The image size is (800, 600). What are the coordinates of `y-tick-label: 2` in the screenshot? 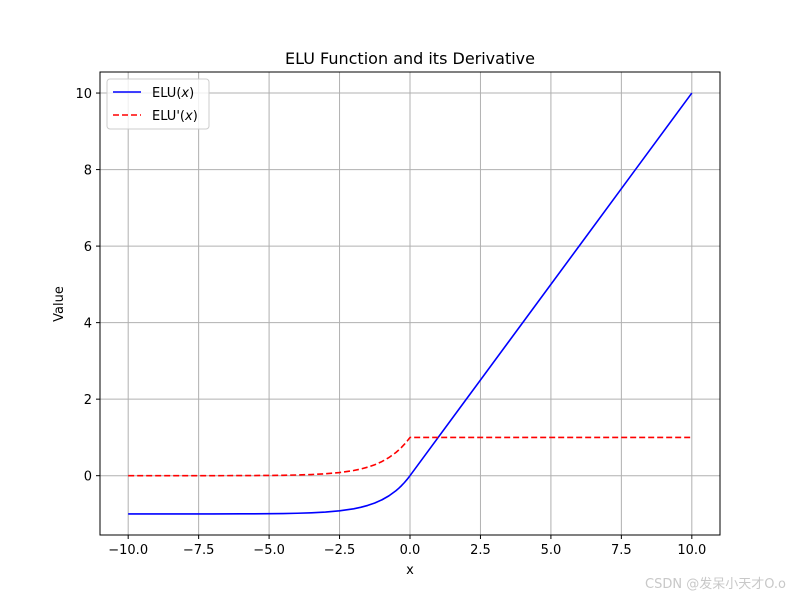 It's located at (88, 400).